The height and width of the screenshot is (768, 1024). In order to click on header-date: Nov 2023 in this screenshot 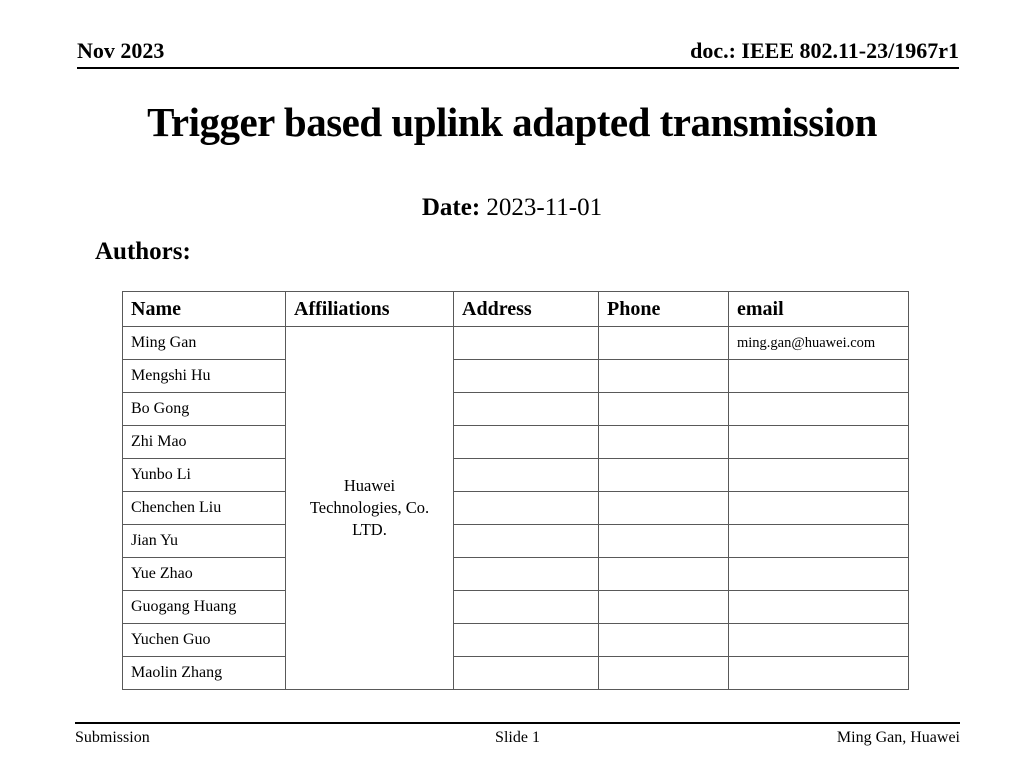, I will do `click(121, 50)`.